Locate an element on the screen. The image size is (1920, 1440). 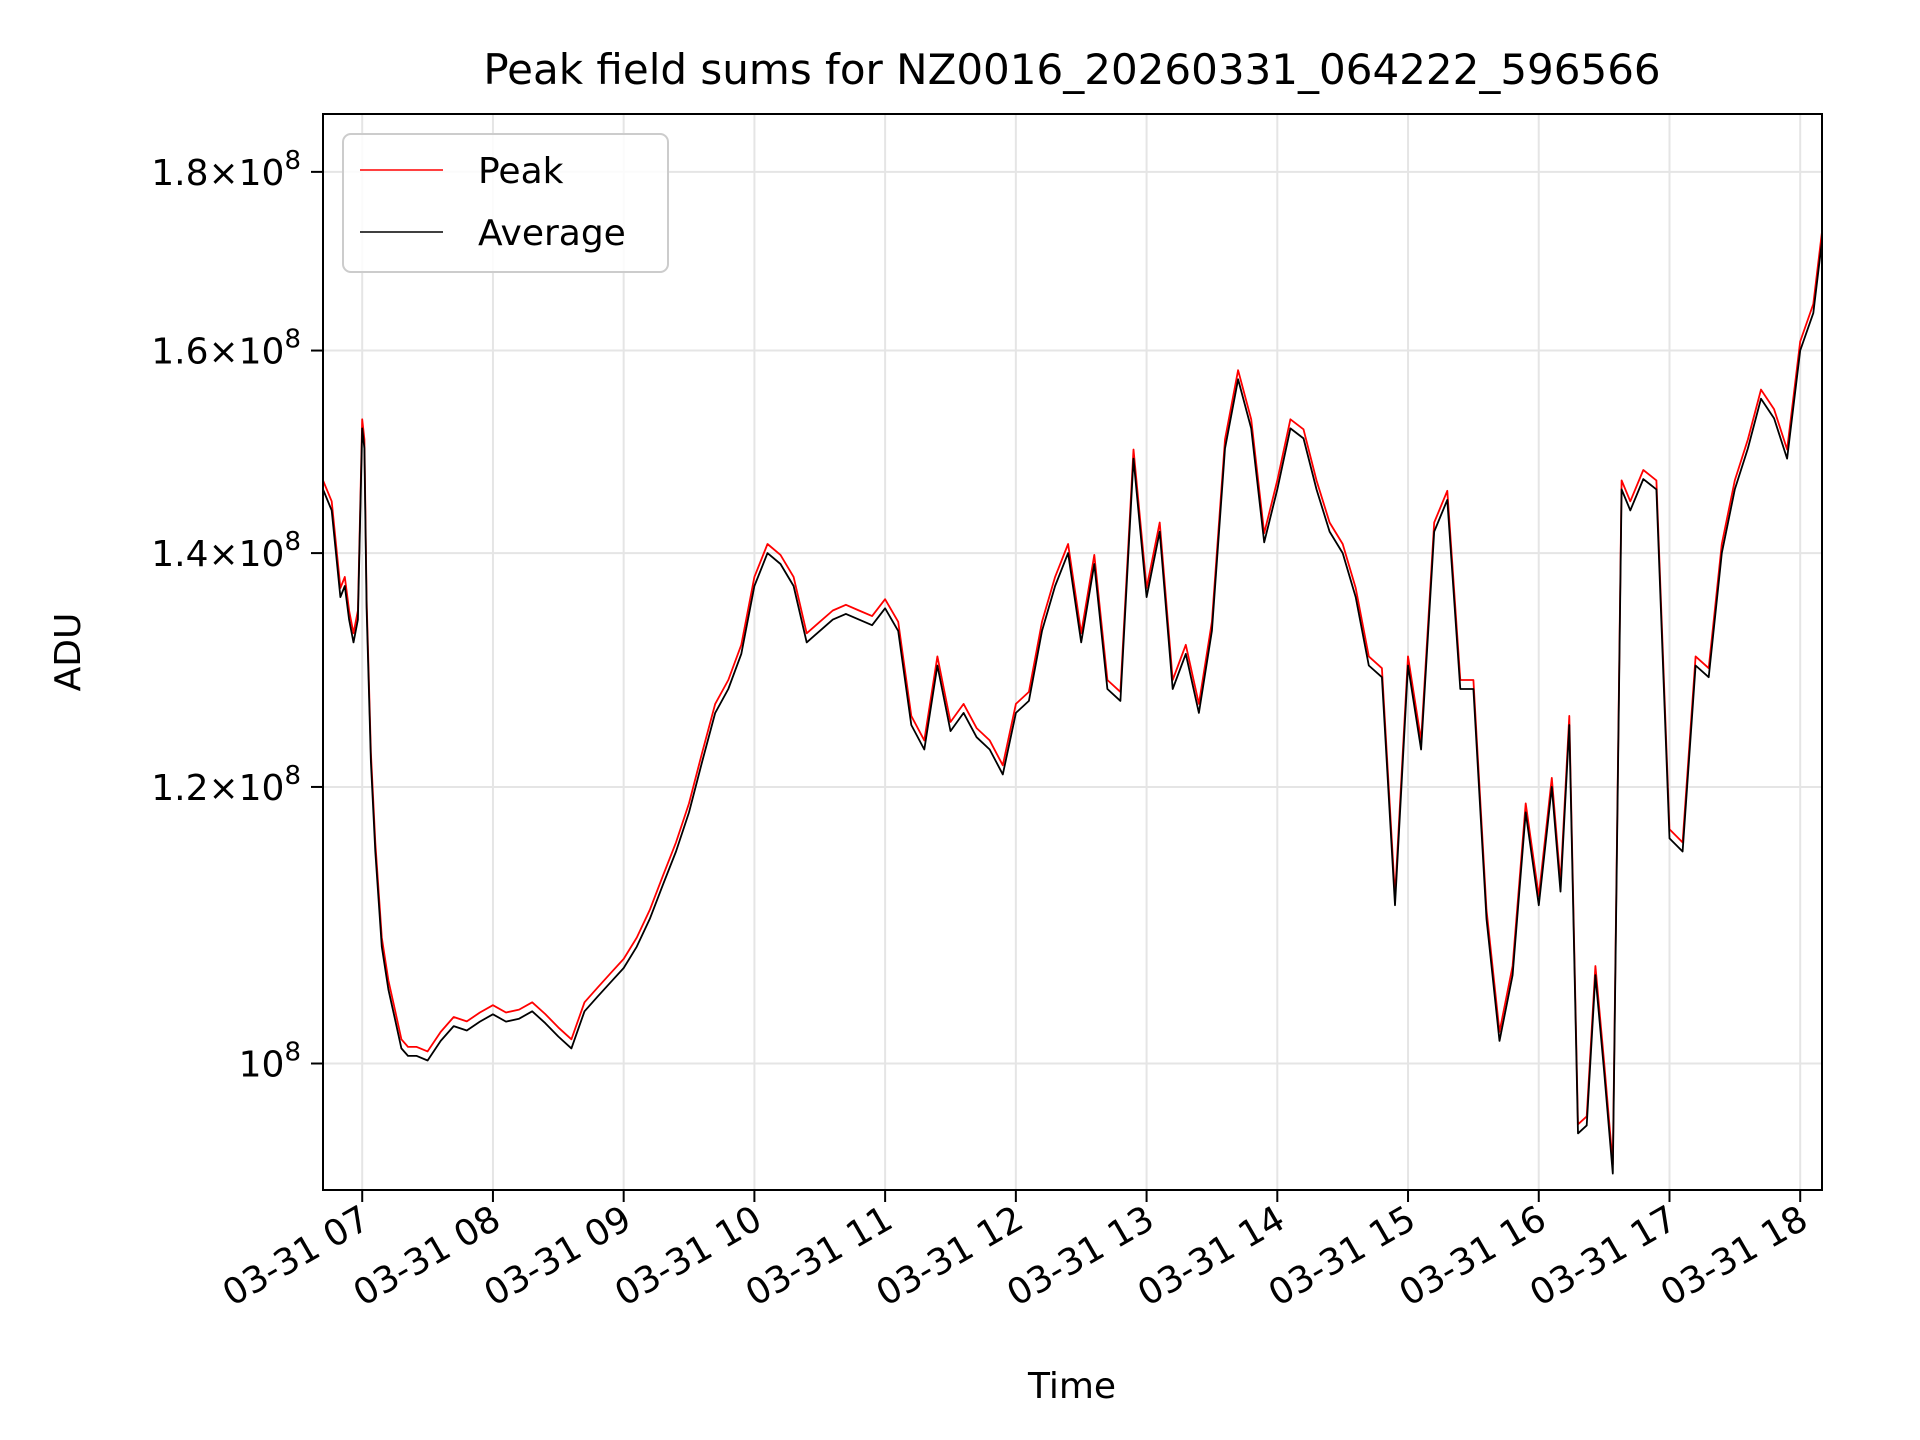
y-tick-label: 1.2×108 is located at coordinates (226, 785).